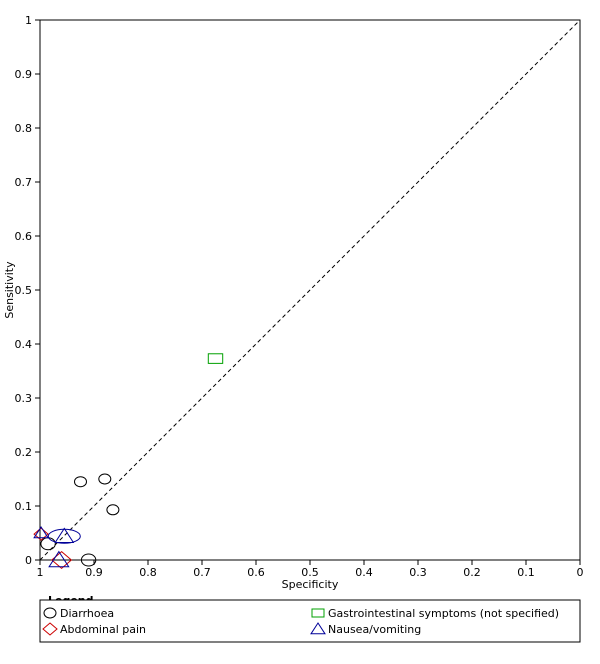  Describe the element at coordinates (256, 572) in the screenshot. I see `x-tick-label: 0.6` at that location.